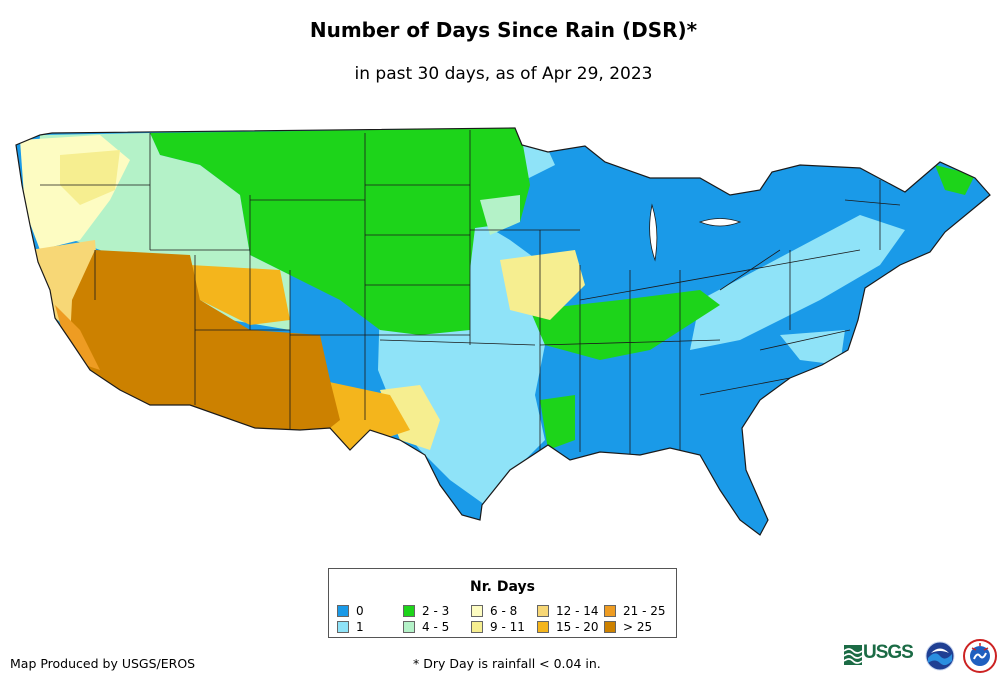  Describe the element at coordinates (812, 347) in the screenshot. I see `zone-1-day-mid-atlantic` at that location.